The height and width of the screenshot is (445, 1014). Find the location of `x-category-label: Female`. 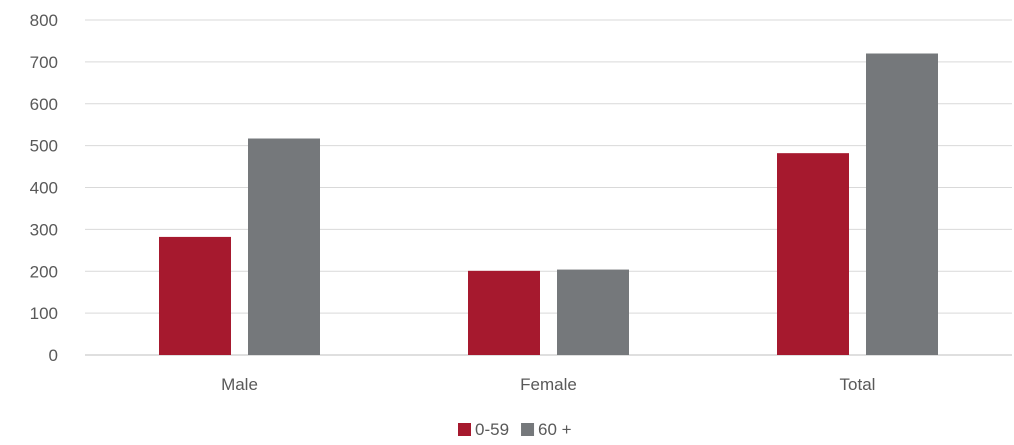

x-category-label: Female is located at coordinates (548, 384).